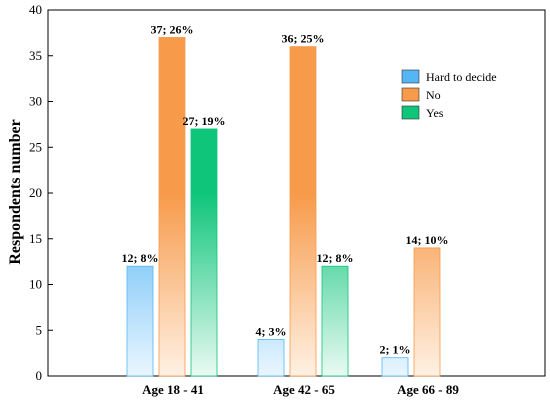 This screenshot has width=550, height=401. Describe the element at coordinates (427, 240) in the screenshot. I see `data-label: 14; 10%` at that location.